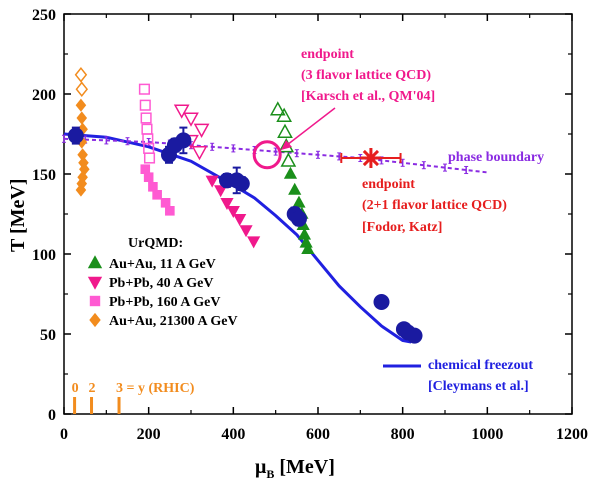 The width and height of the screenshot is (599, 489). I want to click on endpoint21-line2: (2+1 flavor lattice QCD), so click(434, 205).